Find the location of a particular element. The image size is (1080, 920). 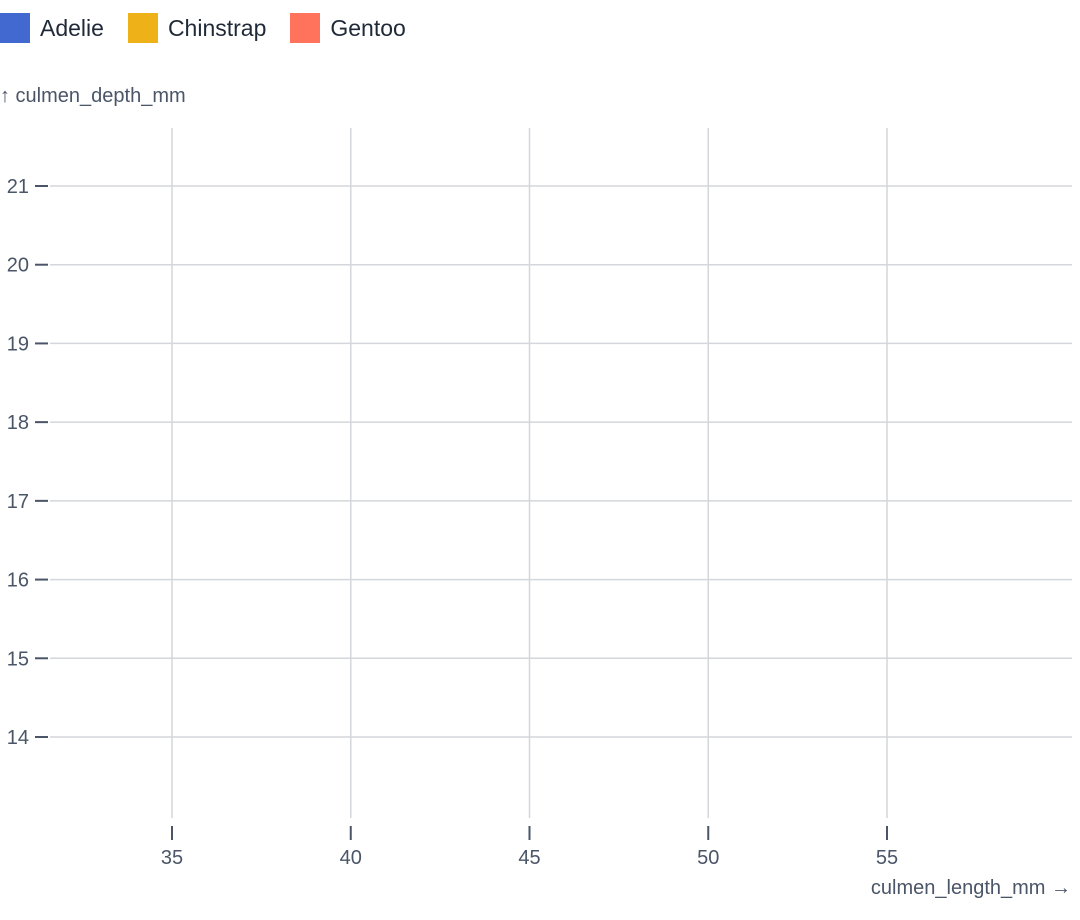

x-axis-label: culmen_length_mm → is located at coordinates (971, 888).